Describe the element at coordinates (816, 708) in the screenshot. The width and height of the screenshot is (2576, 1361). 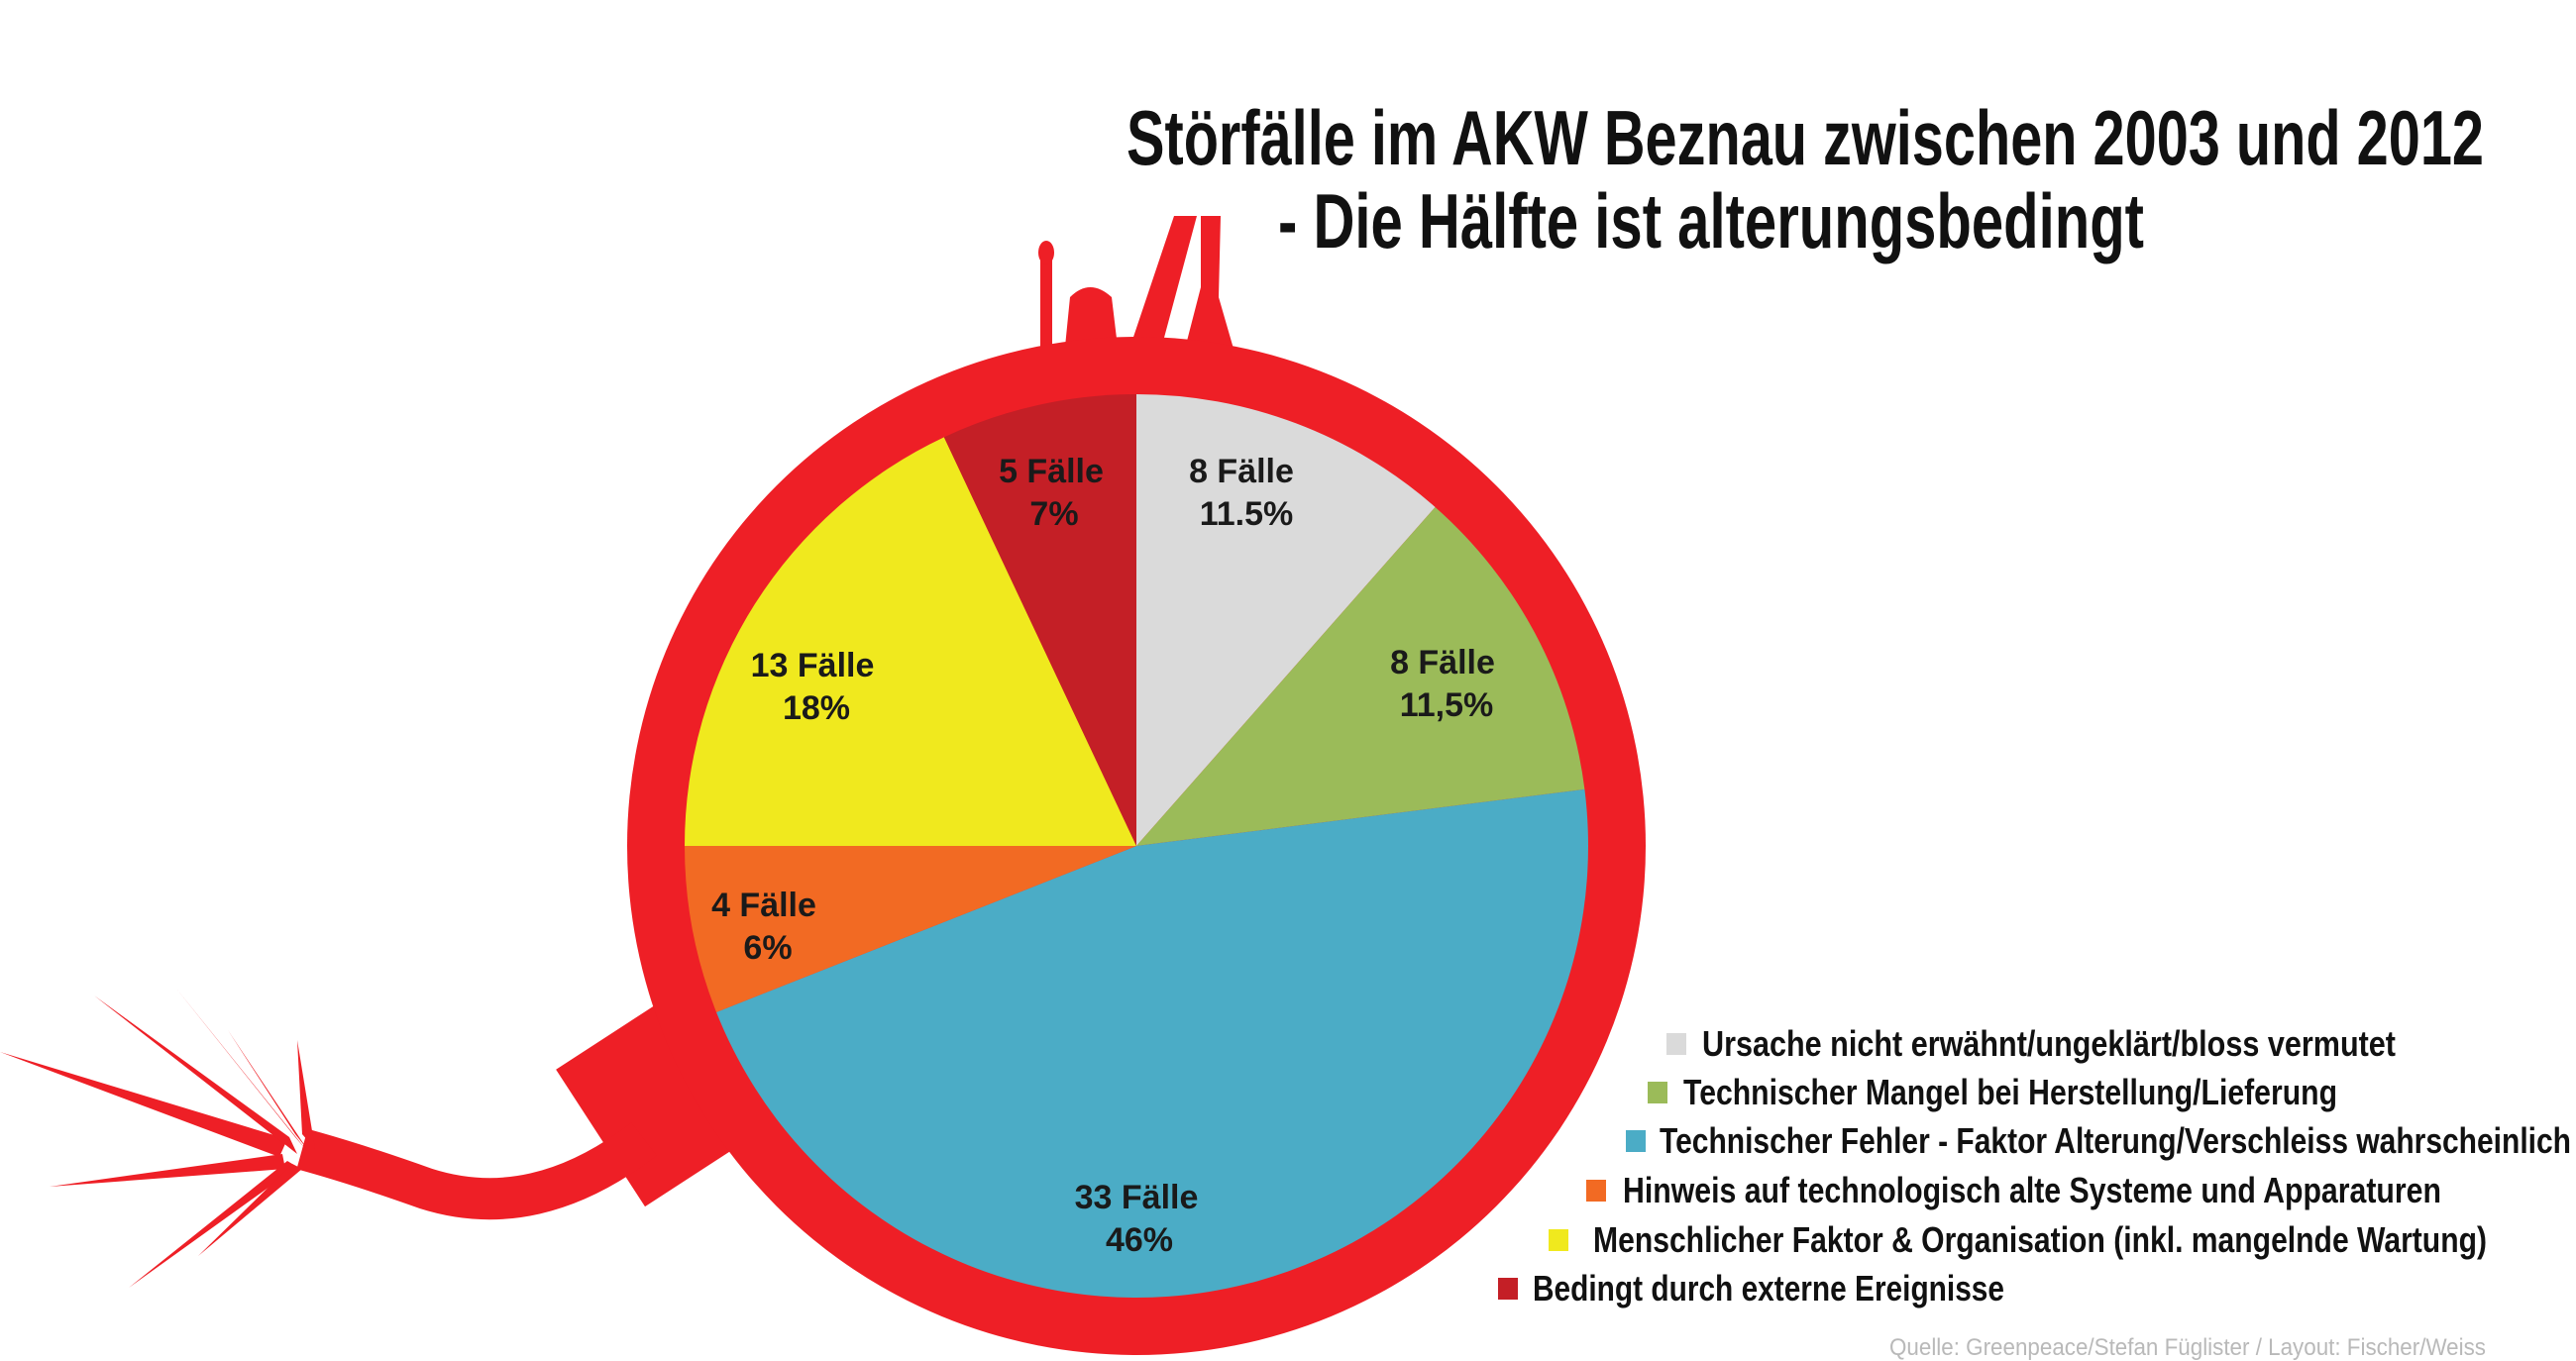
I see `slice-label-percent: 18%` at that location.